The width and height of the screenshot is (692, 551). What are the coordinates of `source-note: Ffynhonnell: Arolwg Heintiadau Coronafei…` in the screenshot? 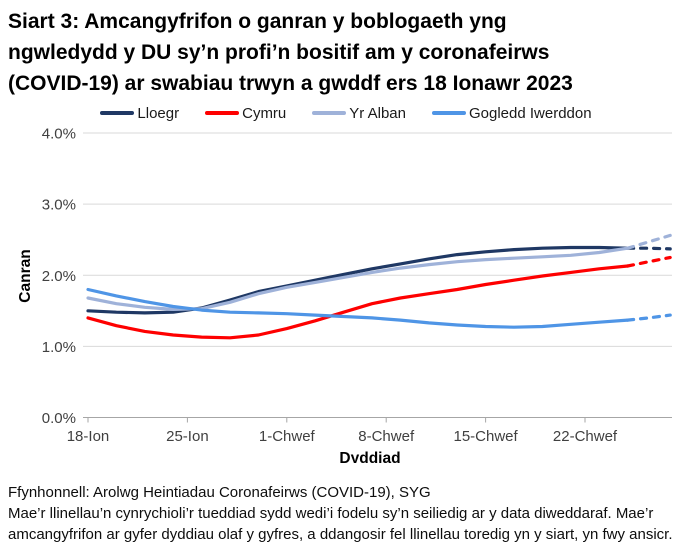 It's located at (219, 492).